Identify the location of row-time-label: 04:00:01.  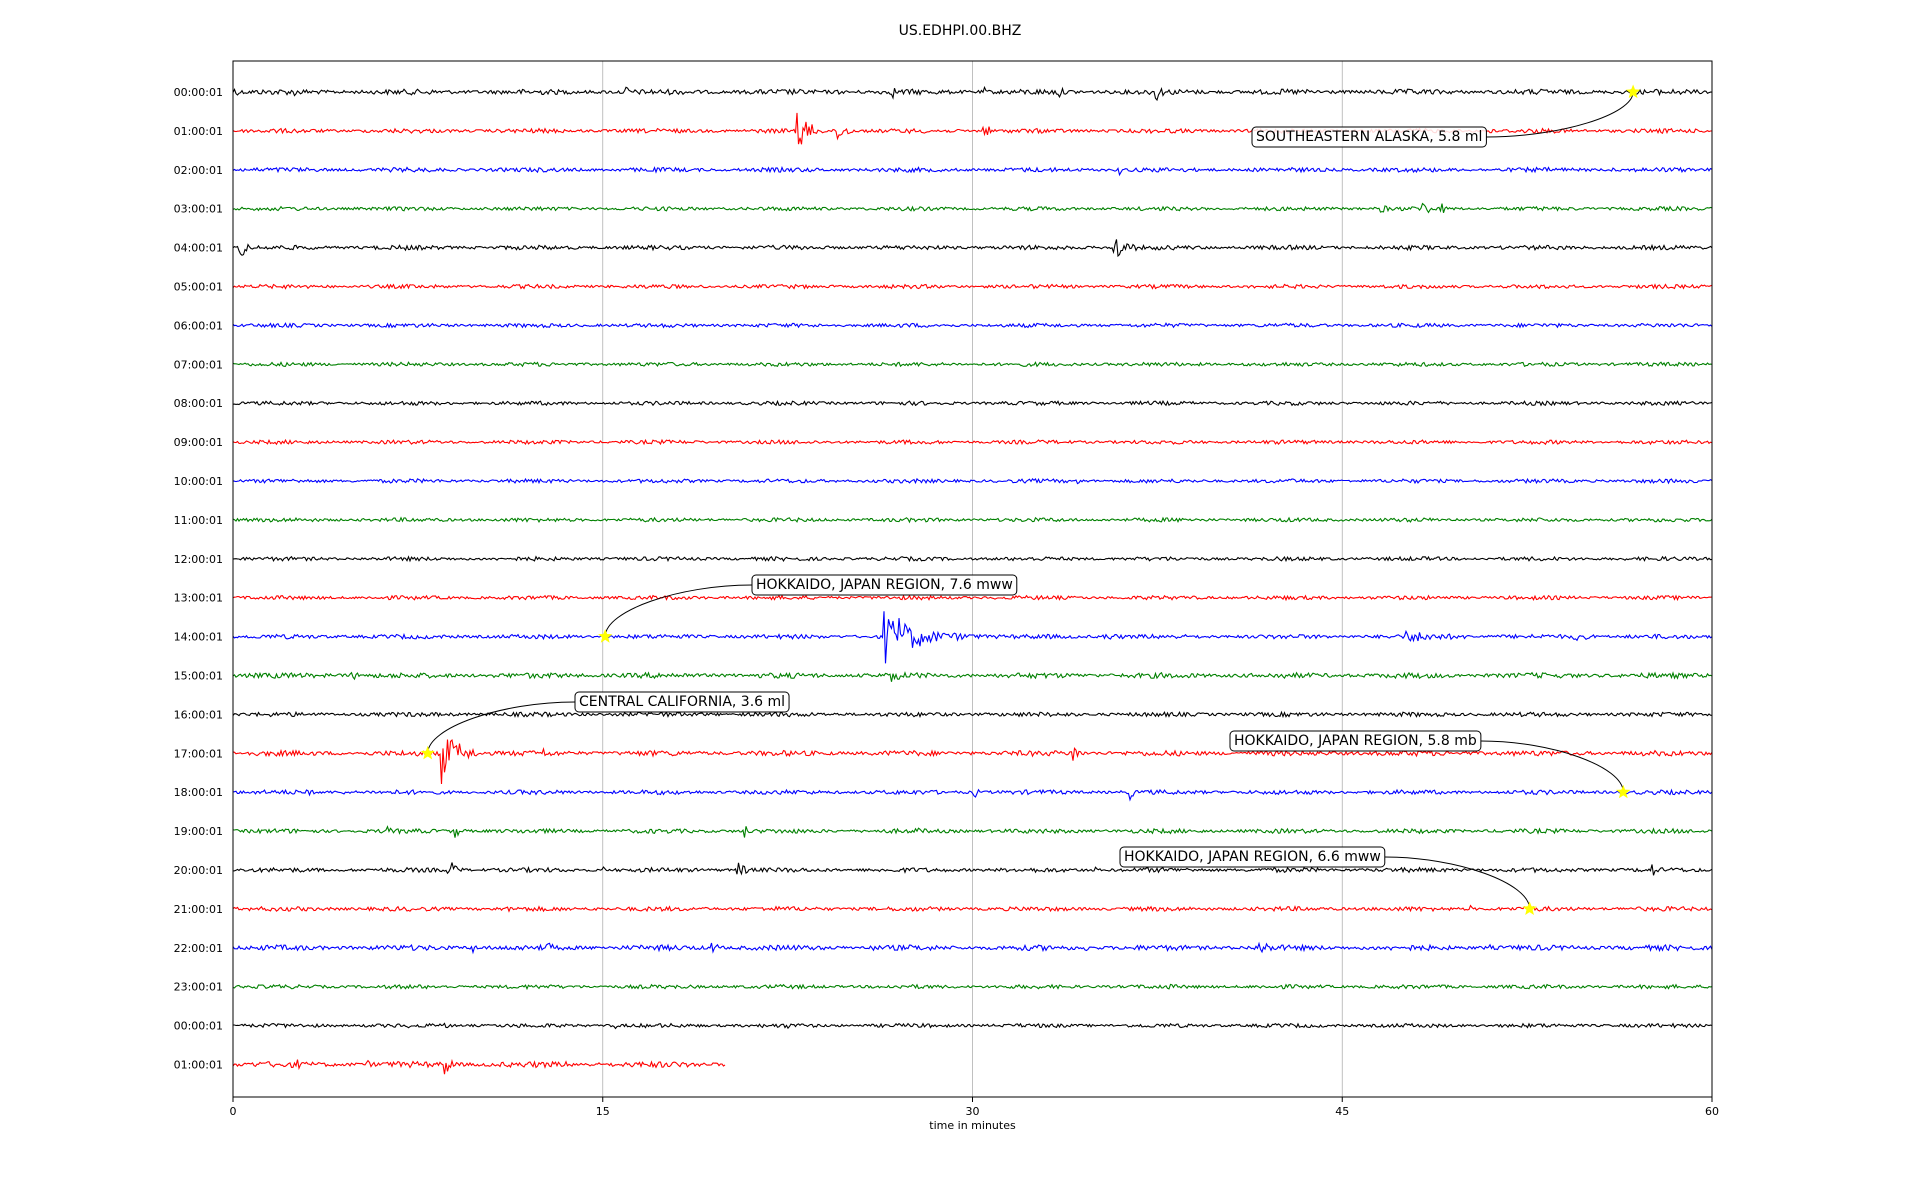
(198, 248).